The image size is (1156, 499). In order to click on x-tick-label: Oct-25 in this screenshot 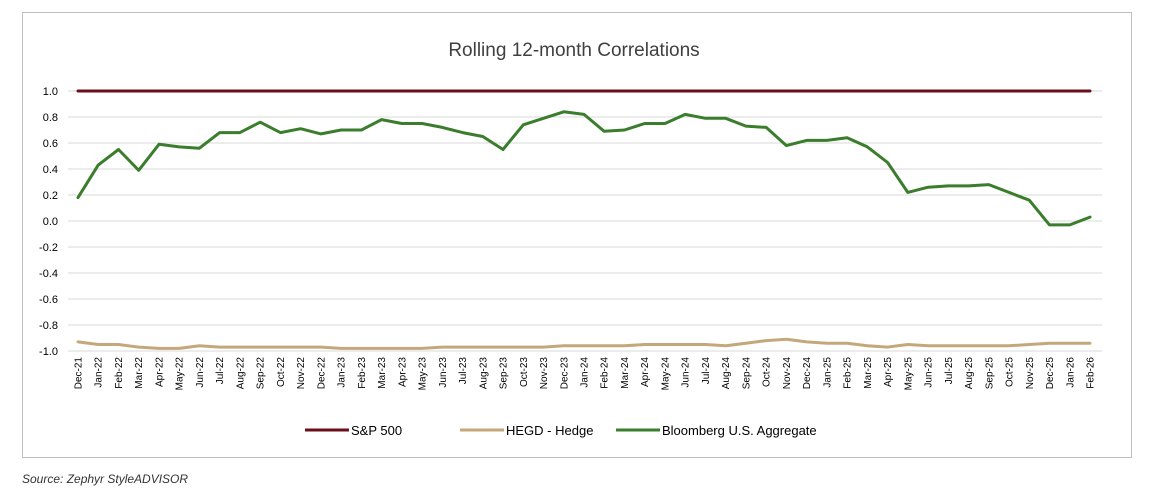, I will do `click(1010, 372)`.